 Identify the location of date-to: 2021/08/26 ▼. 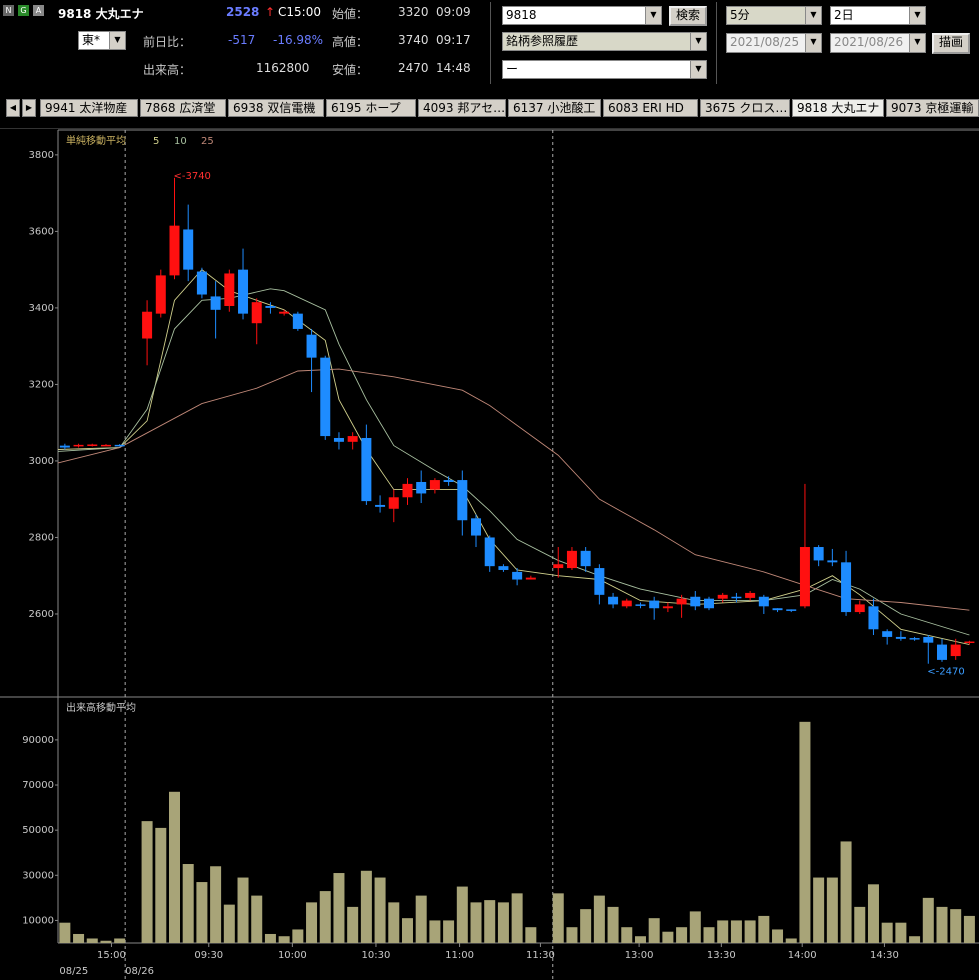
(878, 43).